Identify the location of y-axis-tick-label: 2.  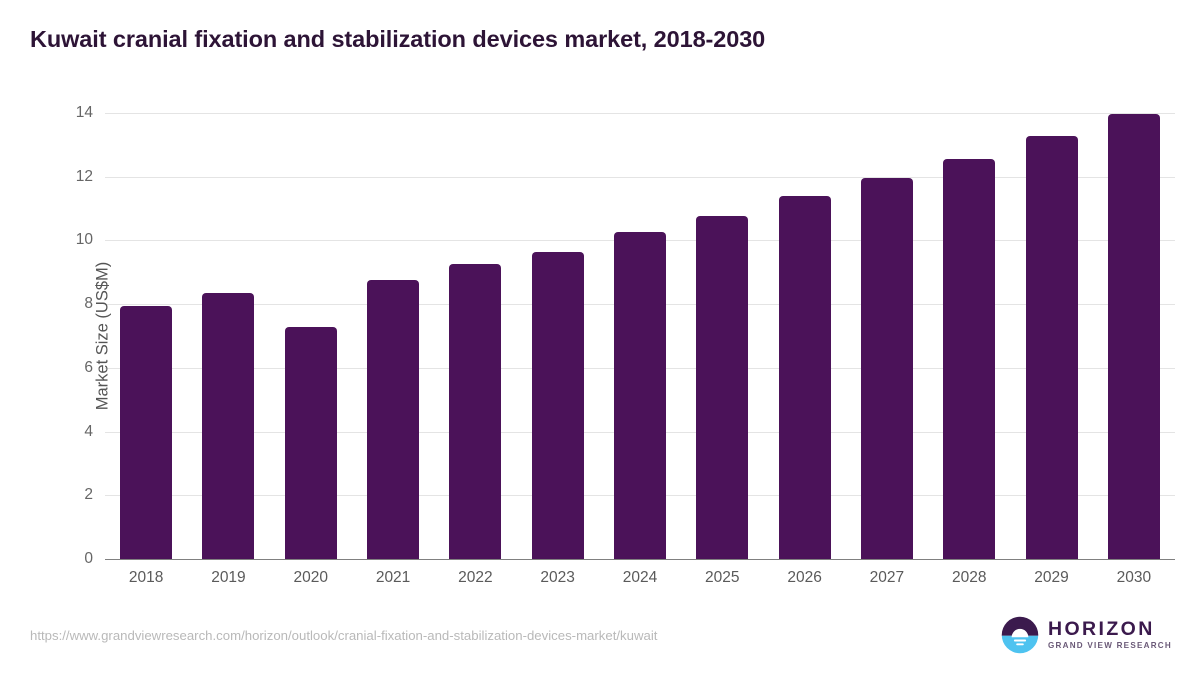
(88, 495).